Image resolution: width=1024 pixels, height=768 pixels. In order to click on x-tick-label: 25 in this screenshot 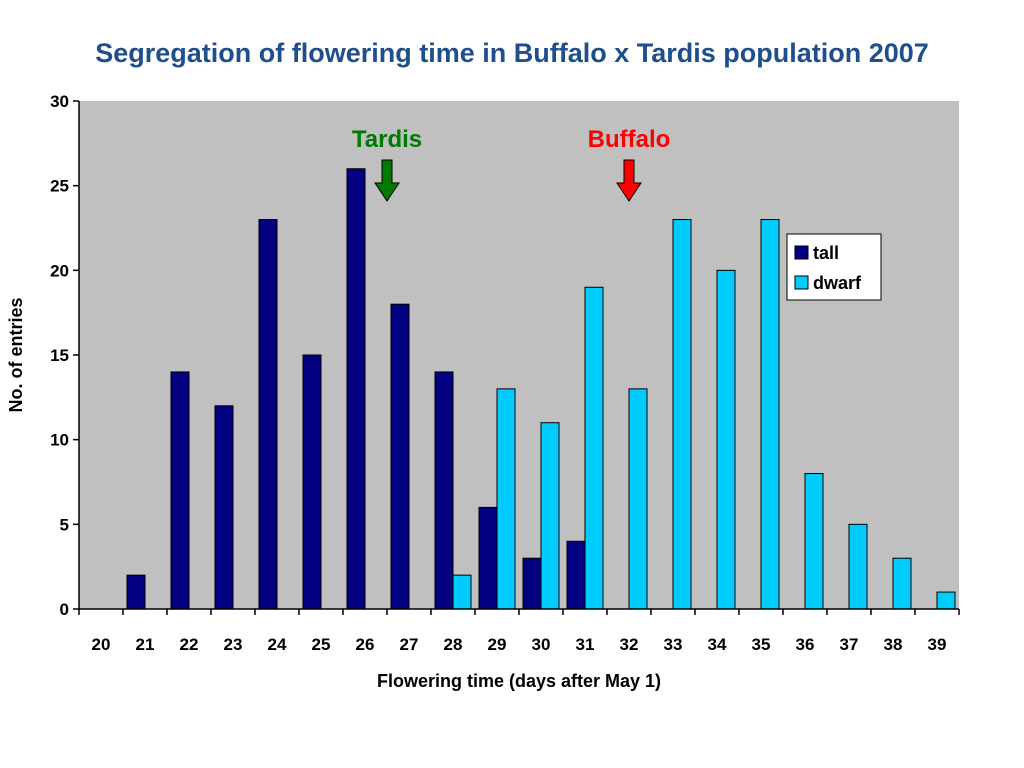, I will do `click(321, 644)`.